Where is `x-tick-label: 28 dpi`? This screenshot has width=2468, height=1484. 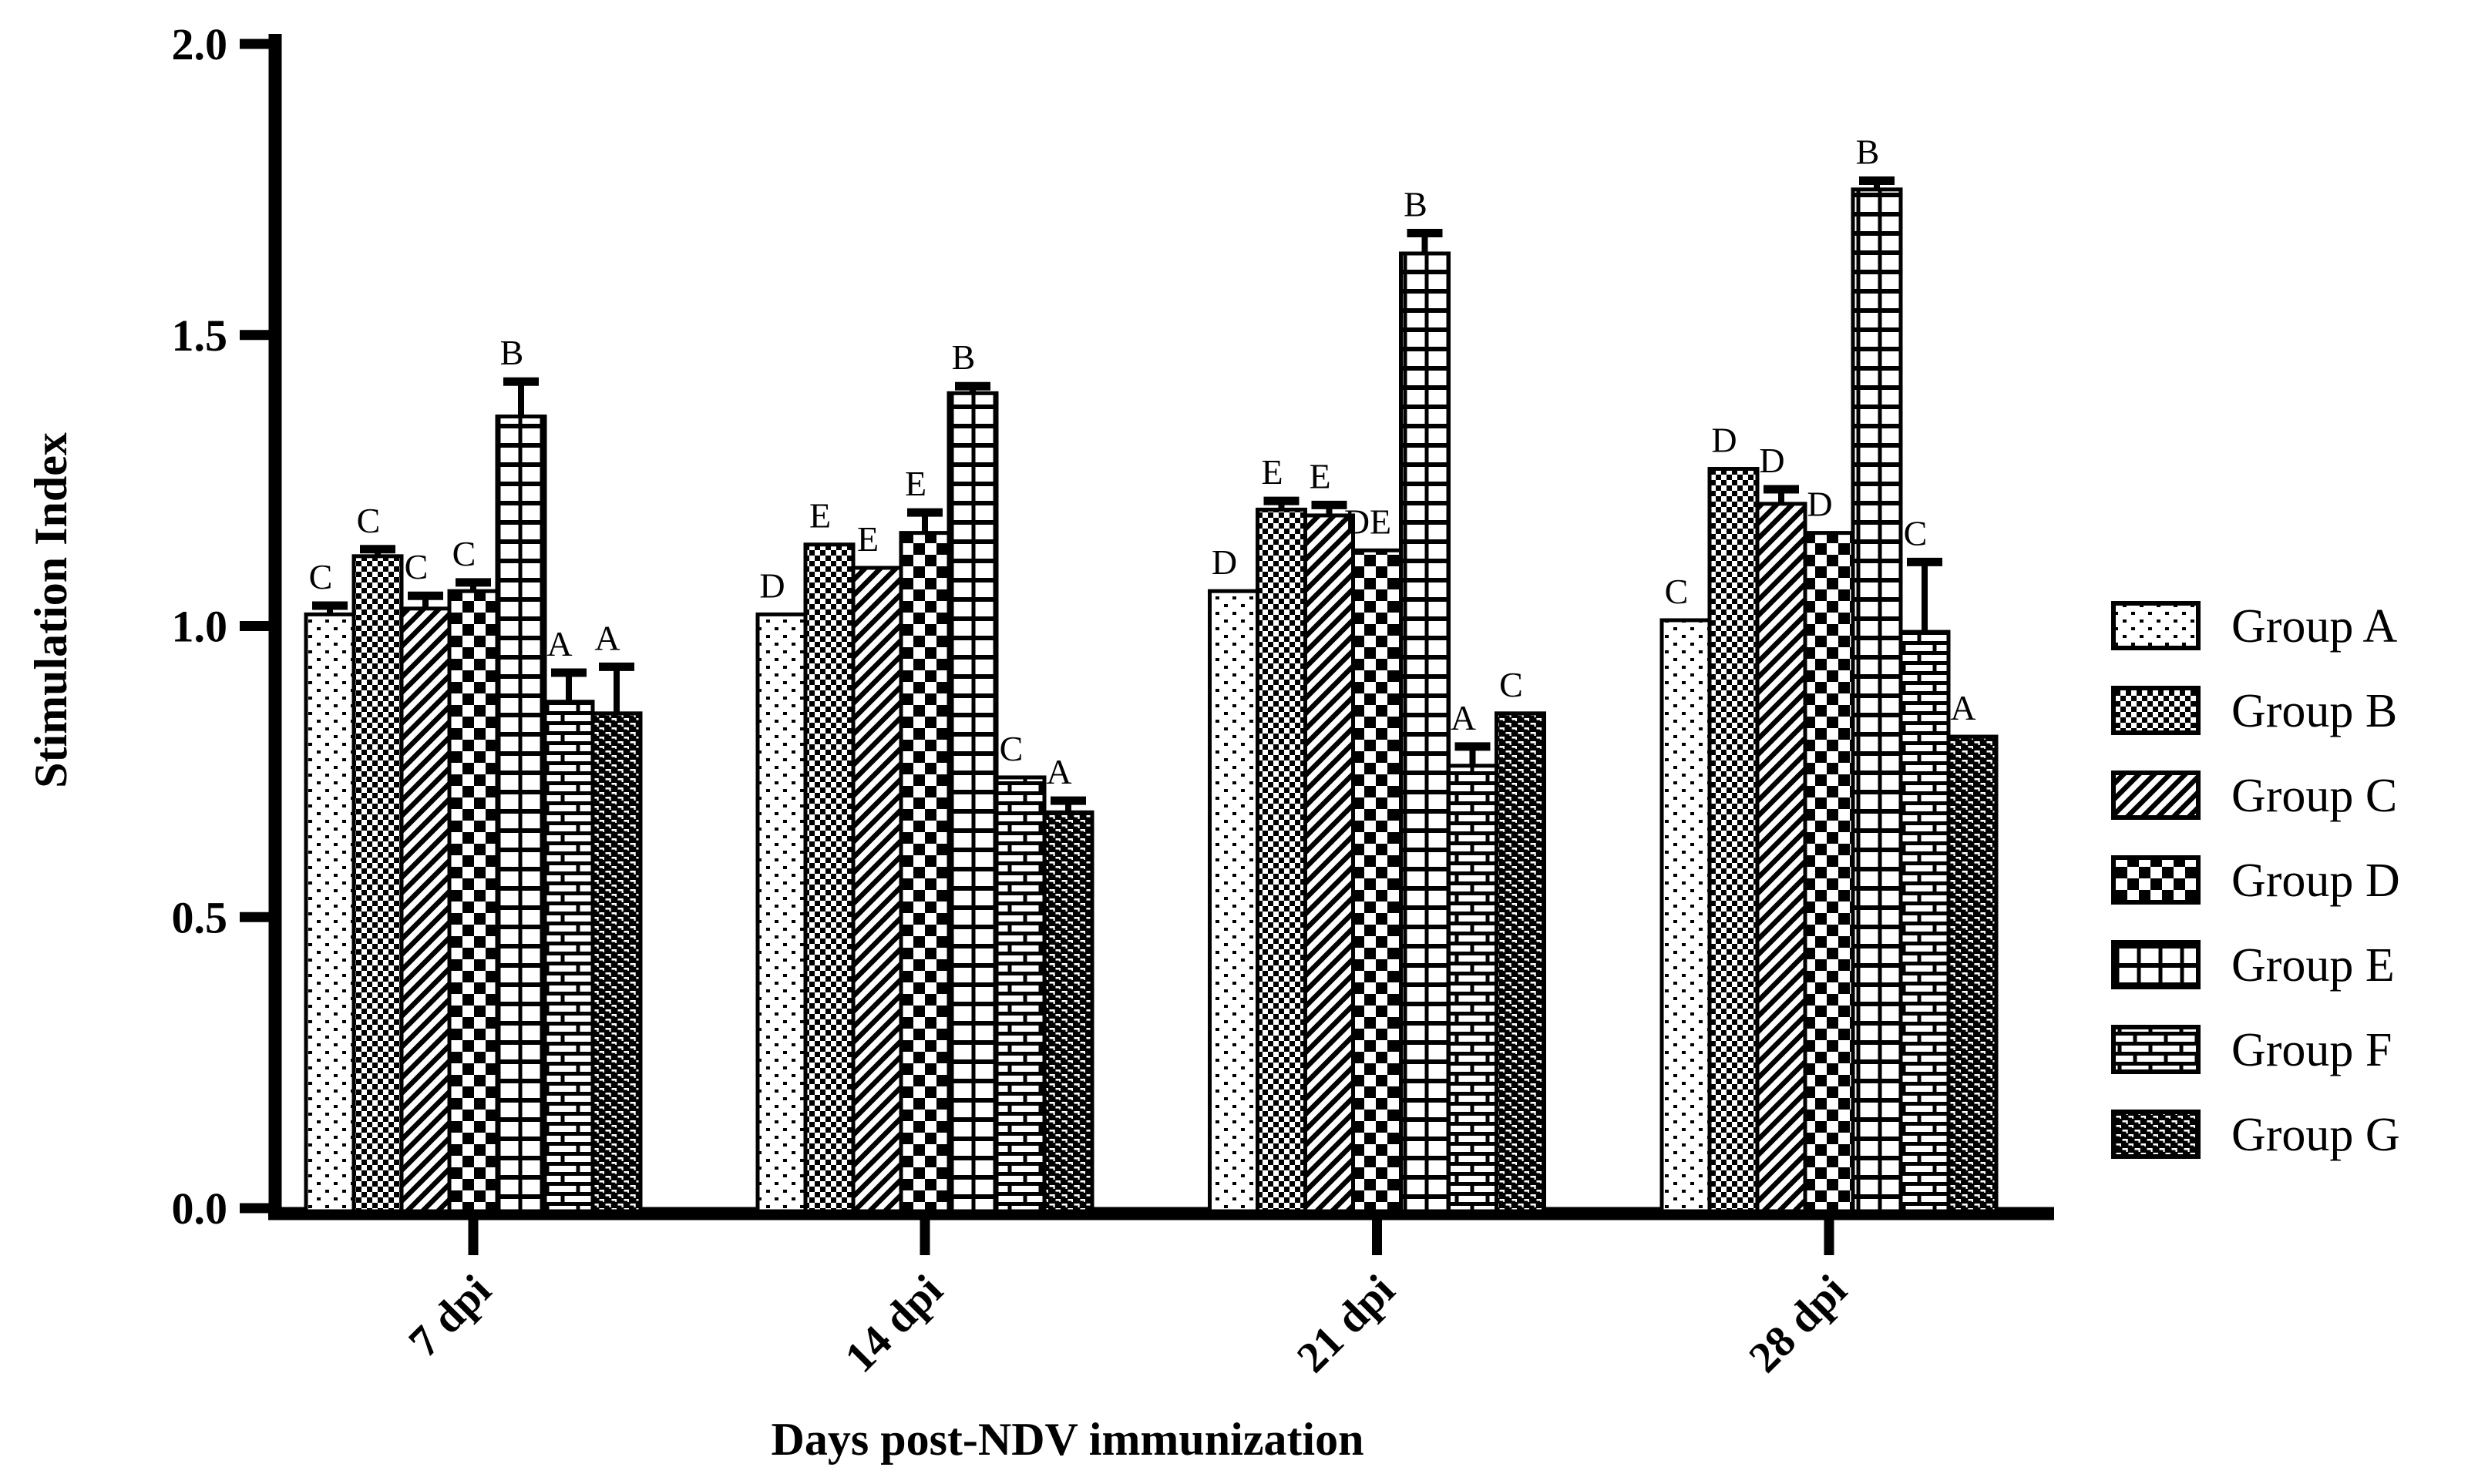
x-tick-label: 28 dpi is located at coordinates (1798, 1324).